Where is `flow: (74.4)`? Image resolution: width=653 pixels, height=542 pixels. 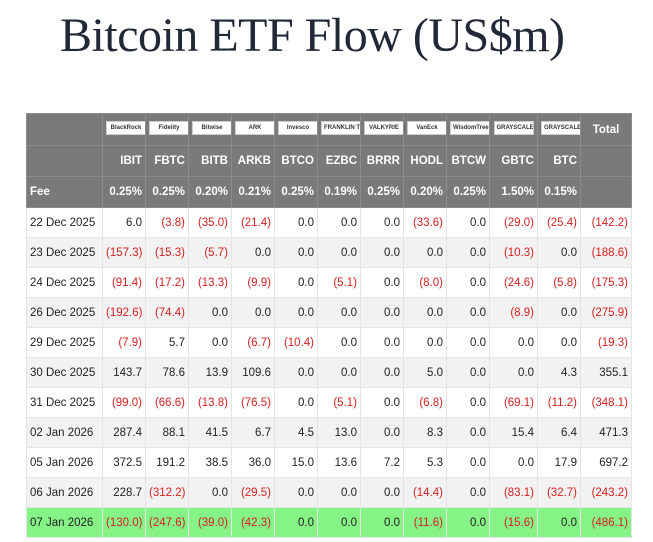
flow: (74.4) is located at coordinates (167, 312).